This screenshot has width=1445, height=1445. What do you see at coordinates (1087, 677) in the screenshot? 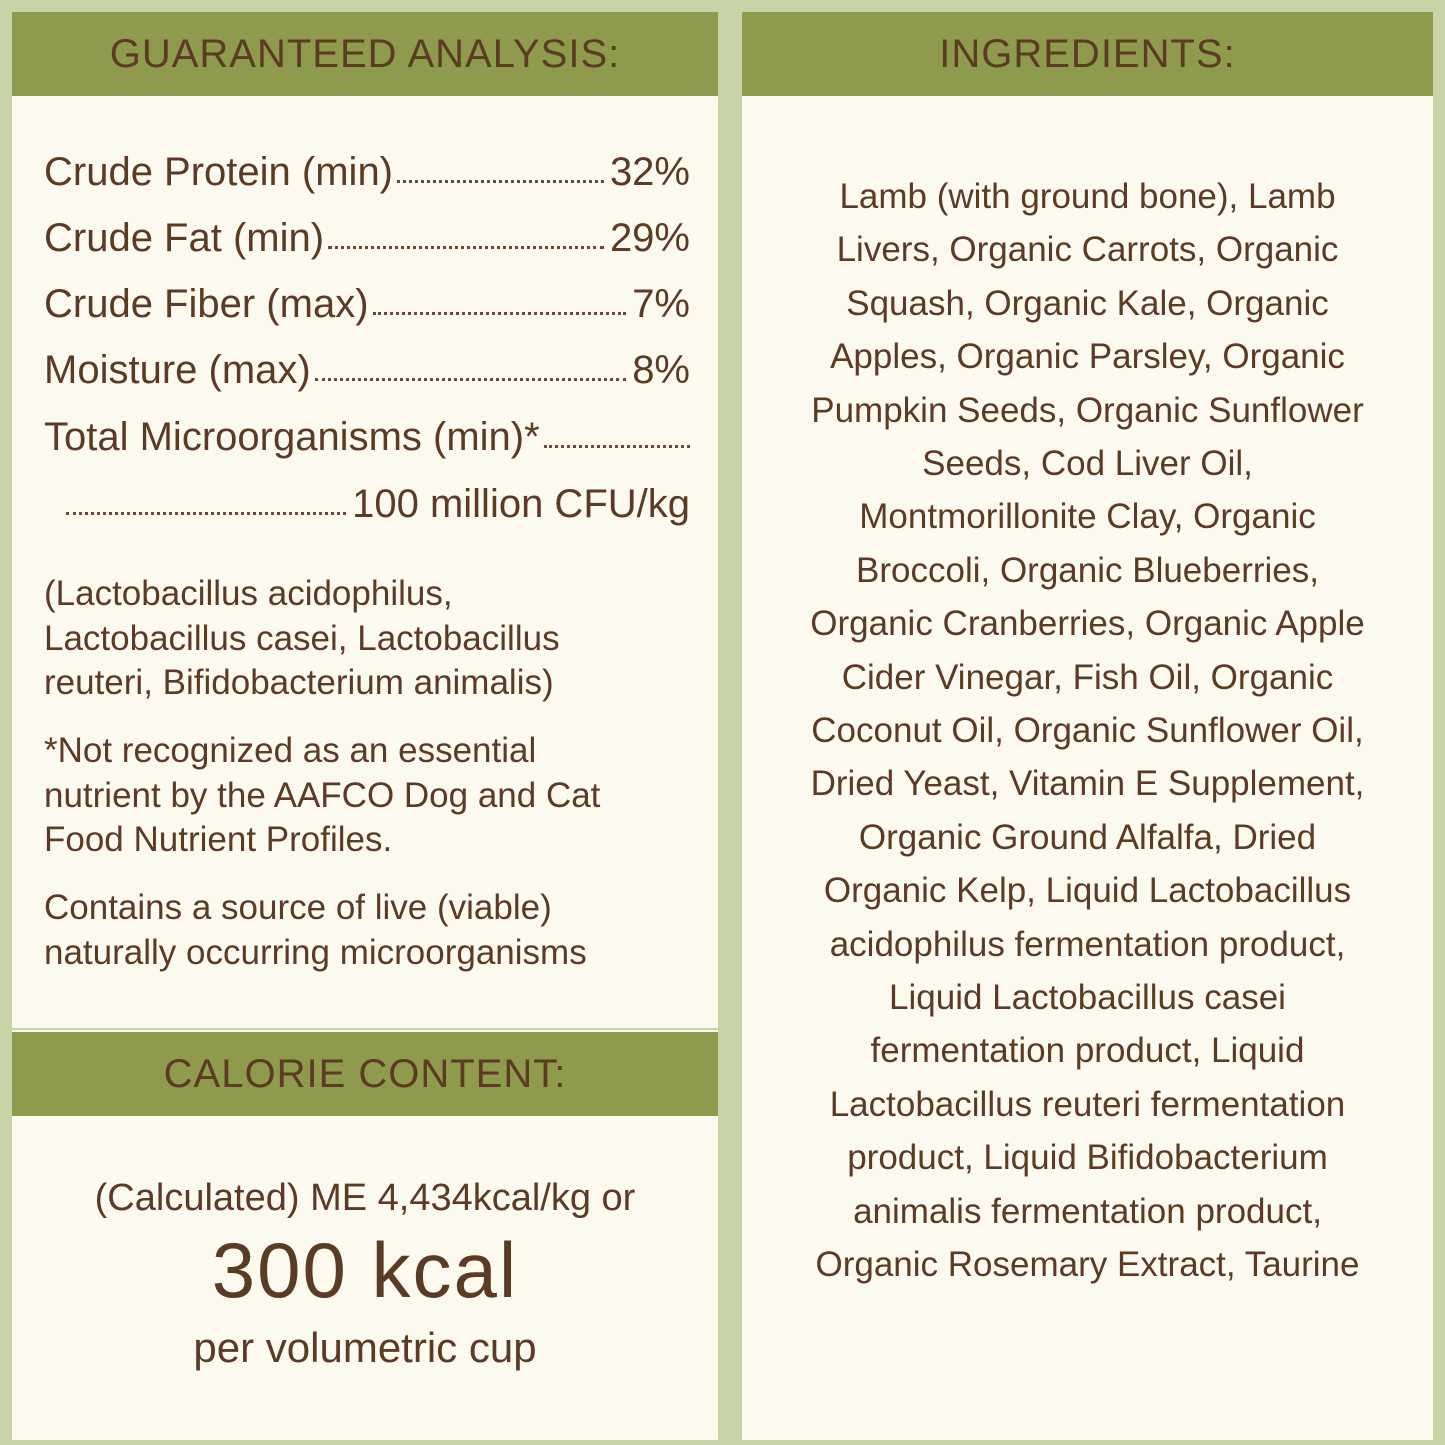
I see `ingredient-line: Cider Vinegar, Fish Oil, Organic` at bounding box center [1087, 677].